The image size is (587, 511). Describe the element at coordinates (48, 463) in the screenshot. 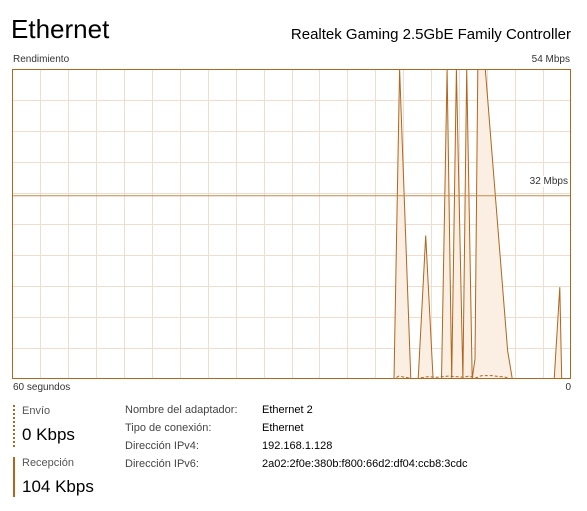

I see `receive-label: Recepción` at that location.